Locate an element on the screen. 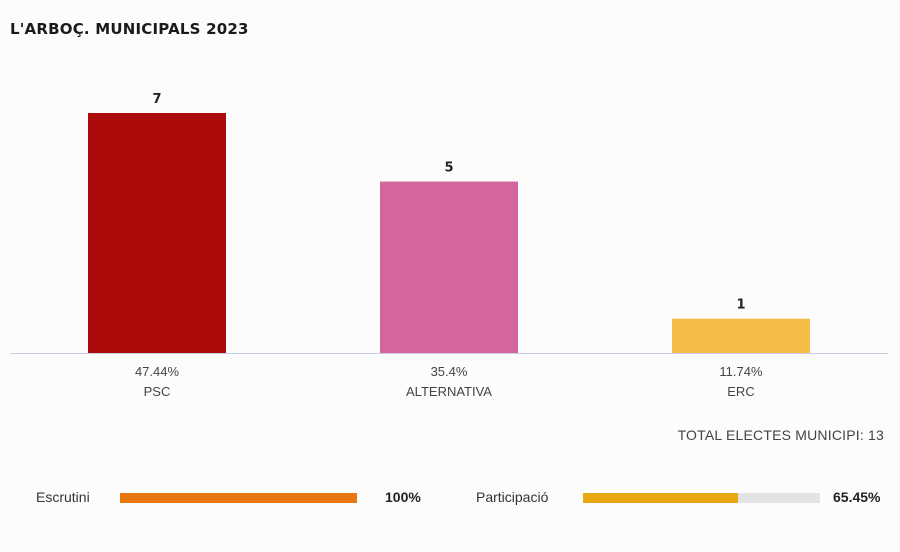  escrutini-progress-bar is located at coordinates (238, 498).